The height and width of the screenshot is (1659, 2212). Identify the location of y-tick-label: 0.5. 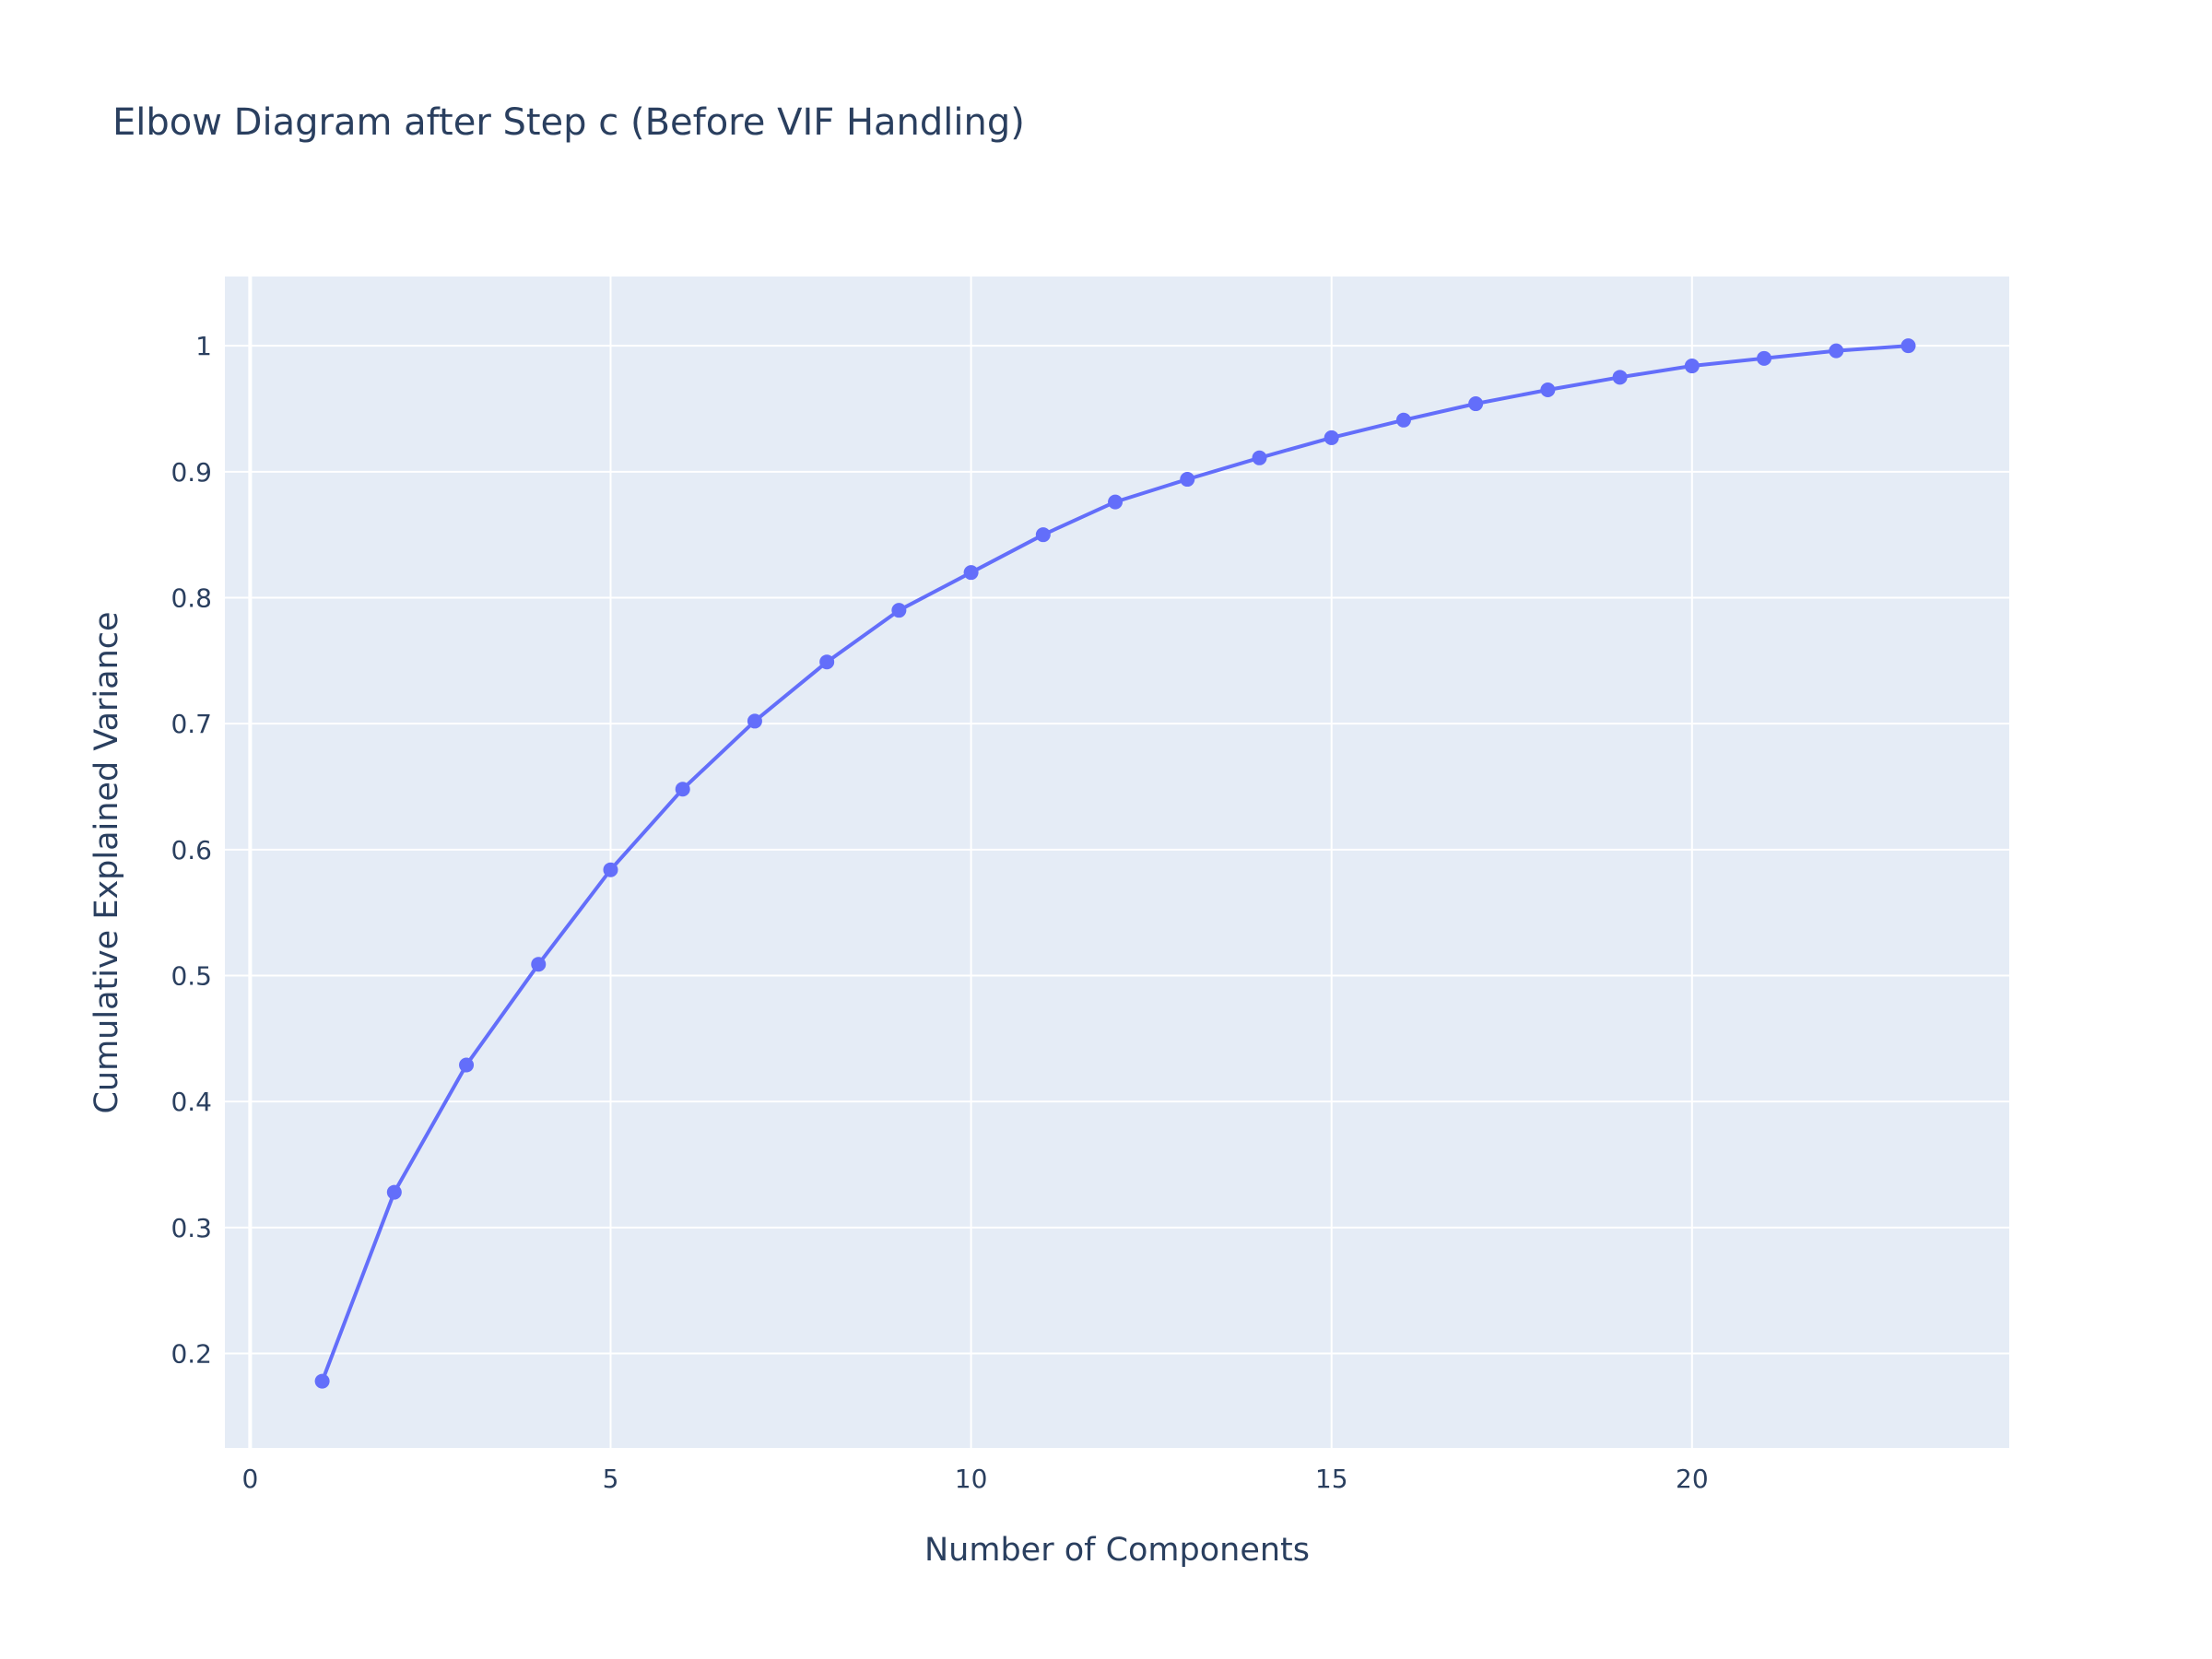
(191, 976).